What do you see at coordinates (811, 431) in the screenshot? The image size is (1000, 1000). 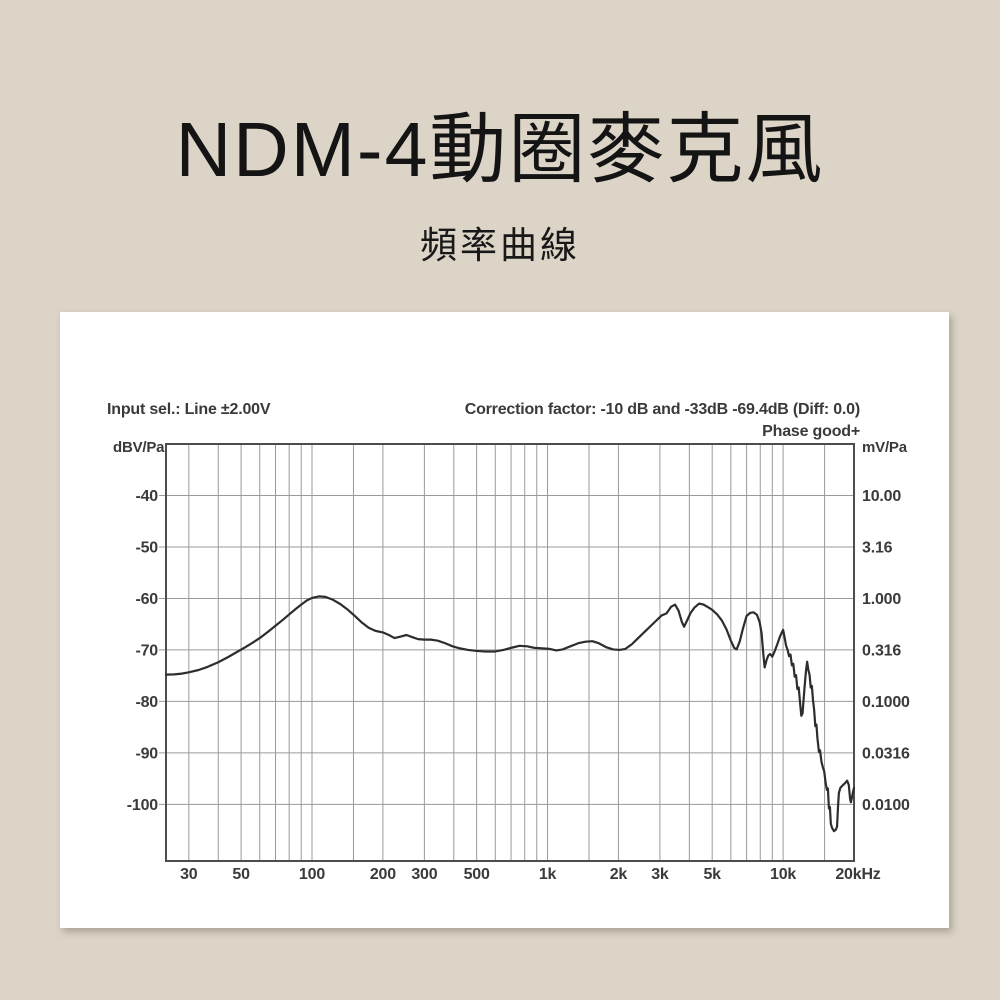 I see `chart-header-phase: Phase good+` at bounding box center [811, 431].